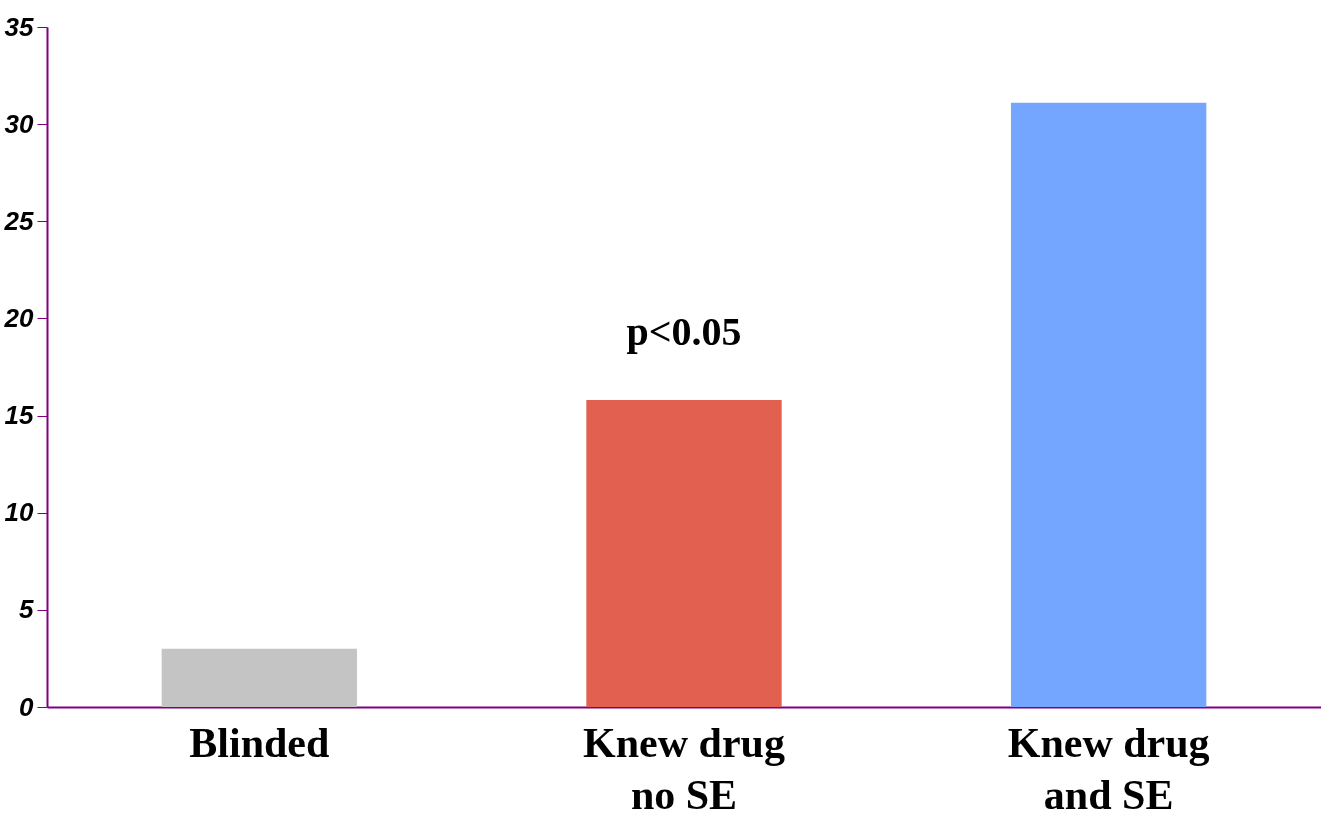  I want to click on y-tick-label: 30, so click(19, 123).